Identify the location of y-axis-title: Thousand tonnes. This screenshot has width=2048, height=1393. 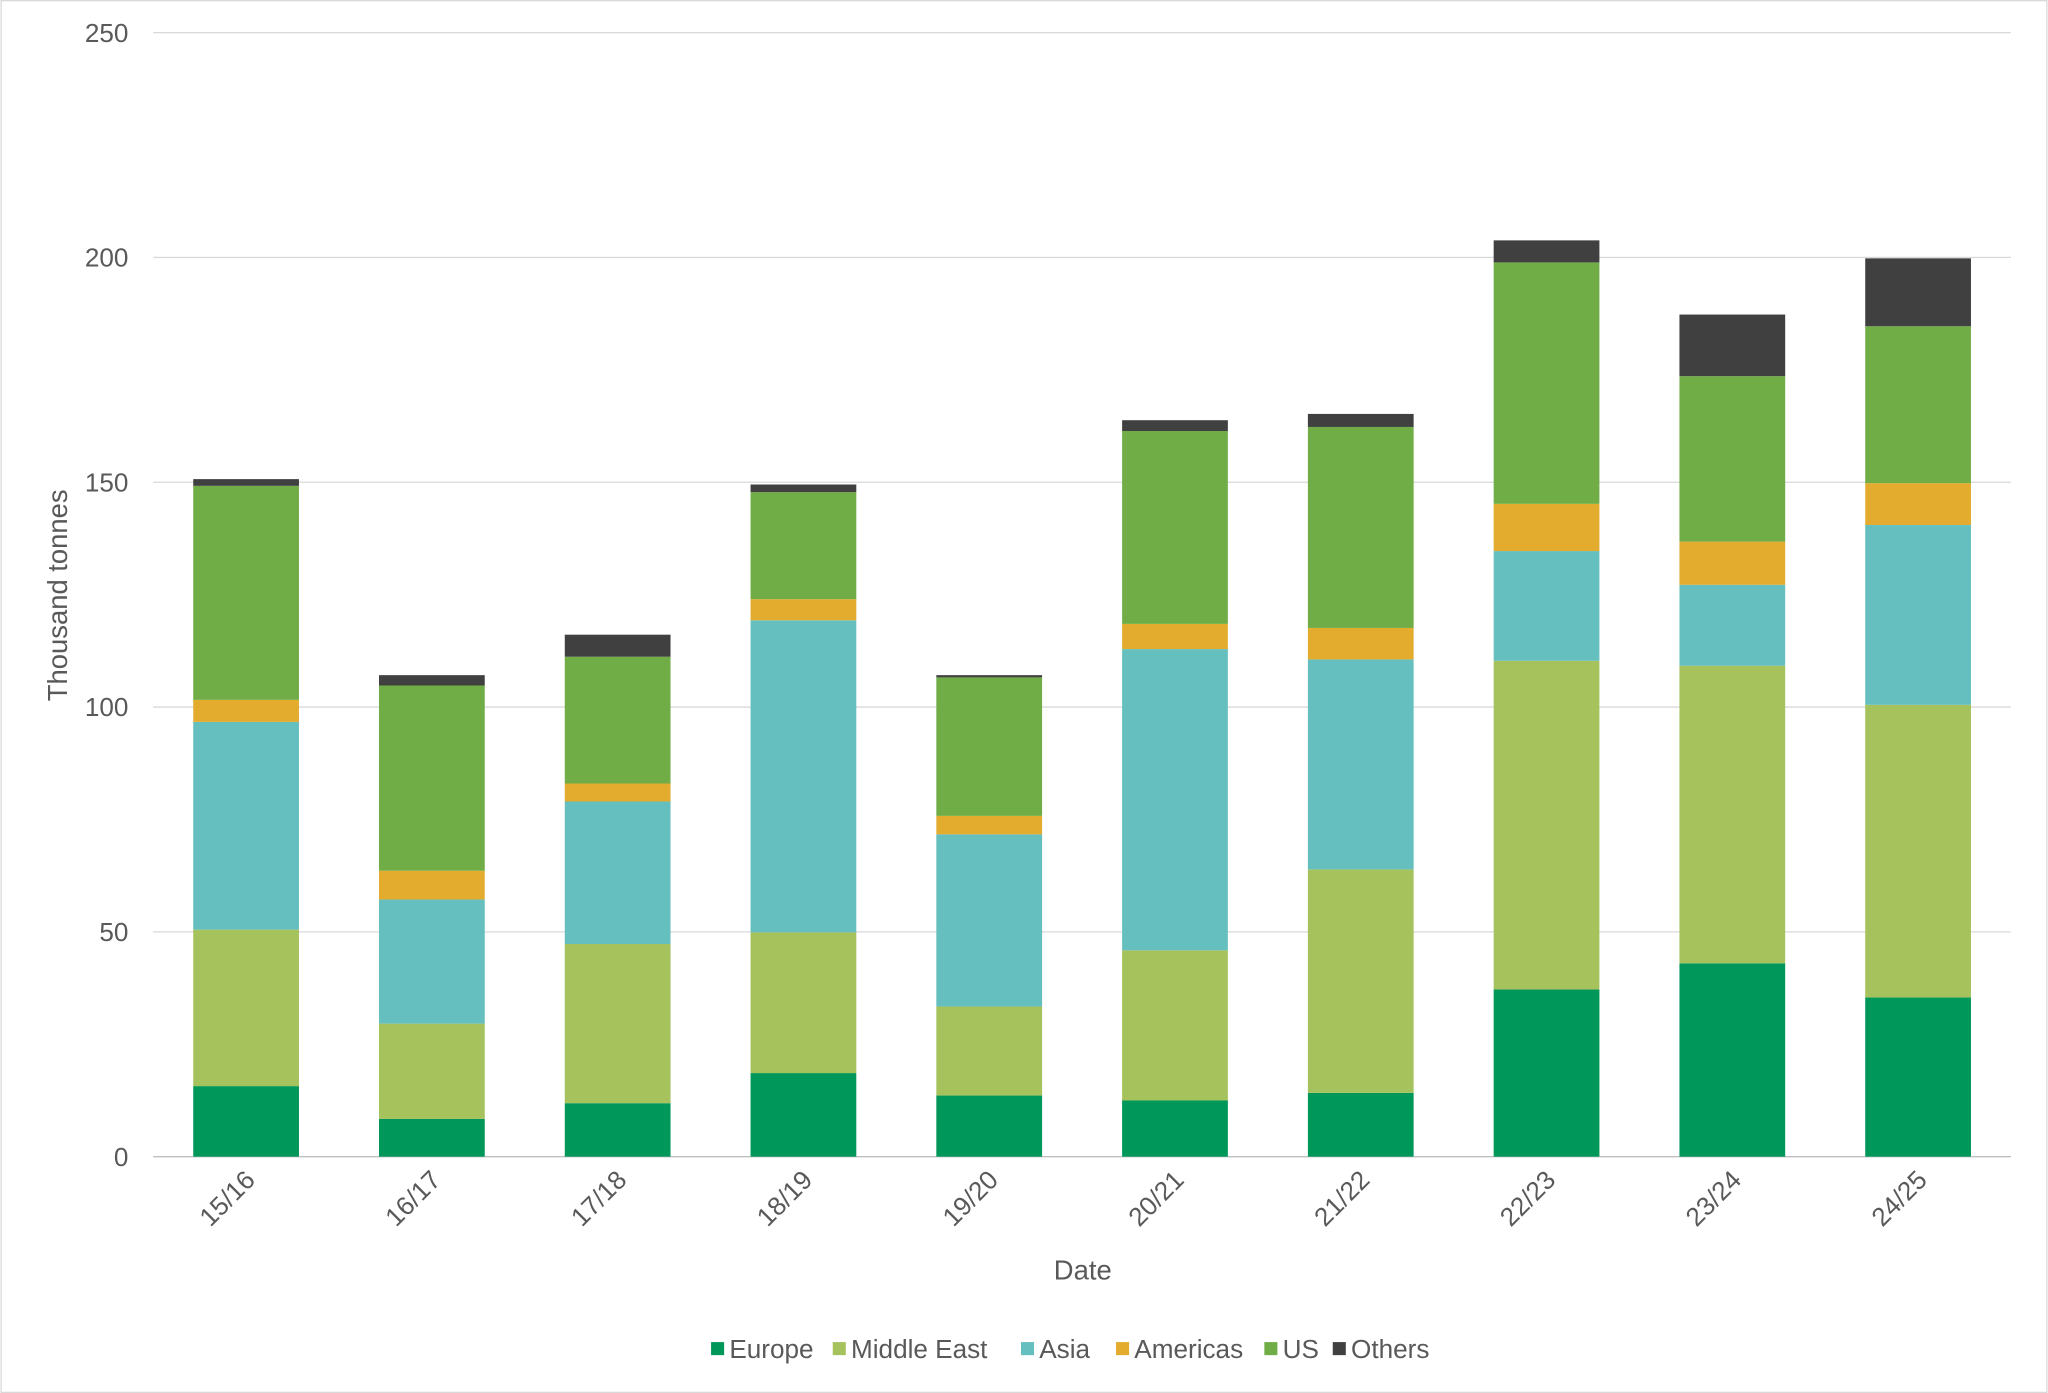
(57, 595).